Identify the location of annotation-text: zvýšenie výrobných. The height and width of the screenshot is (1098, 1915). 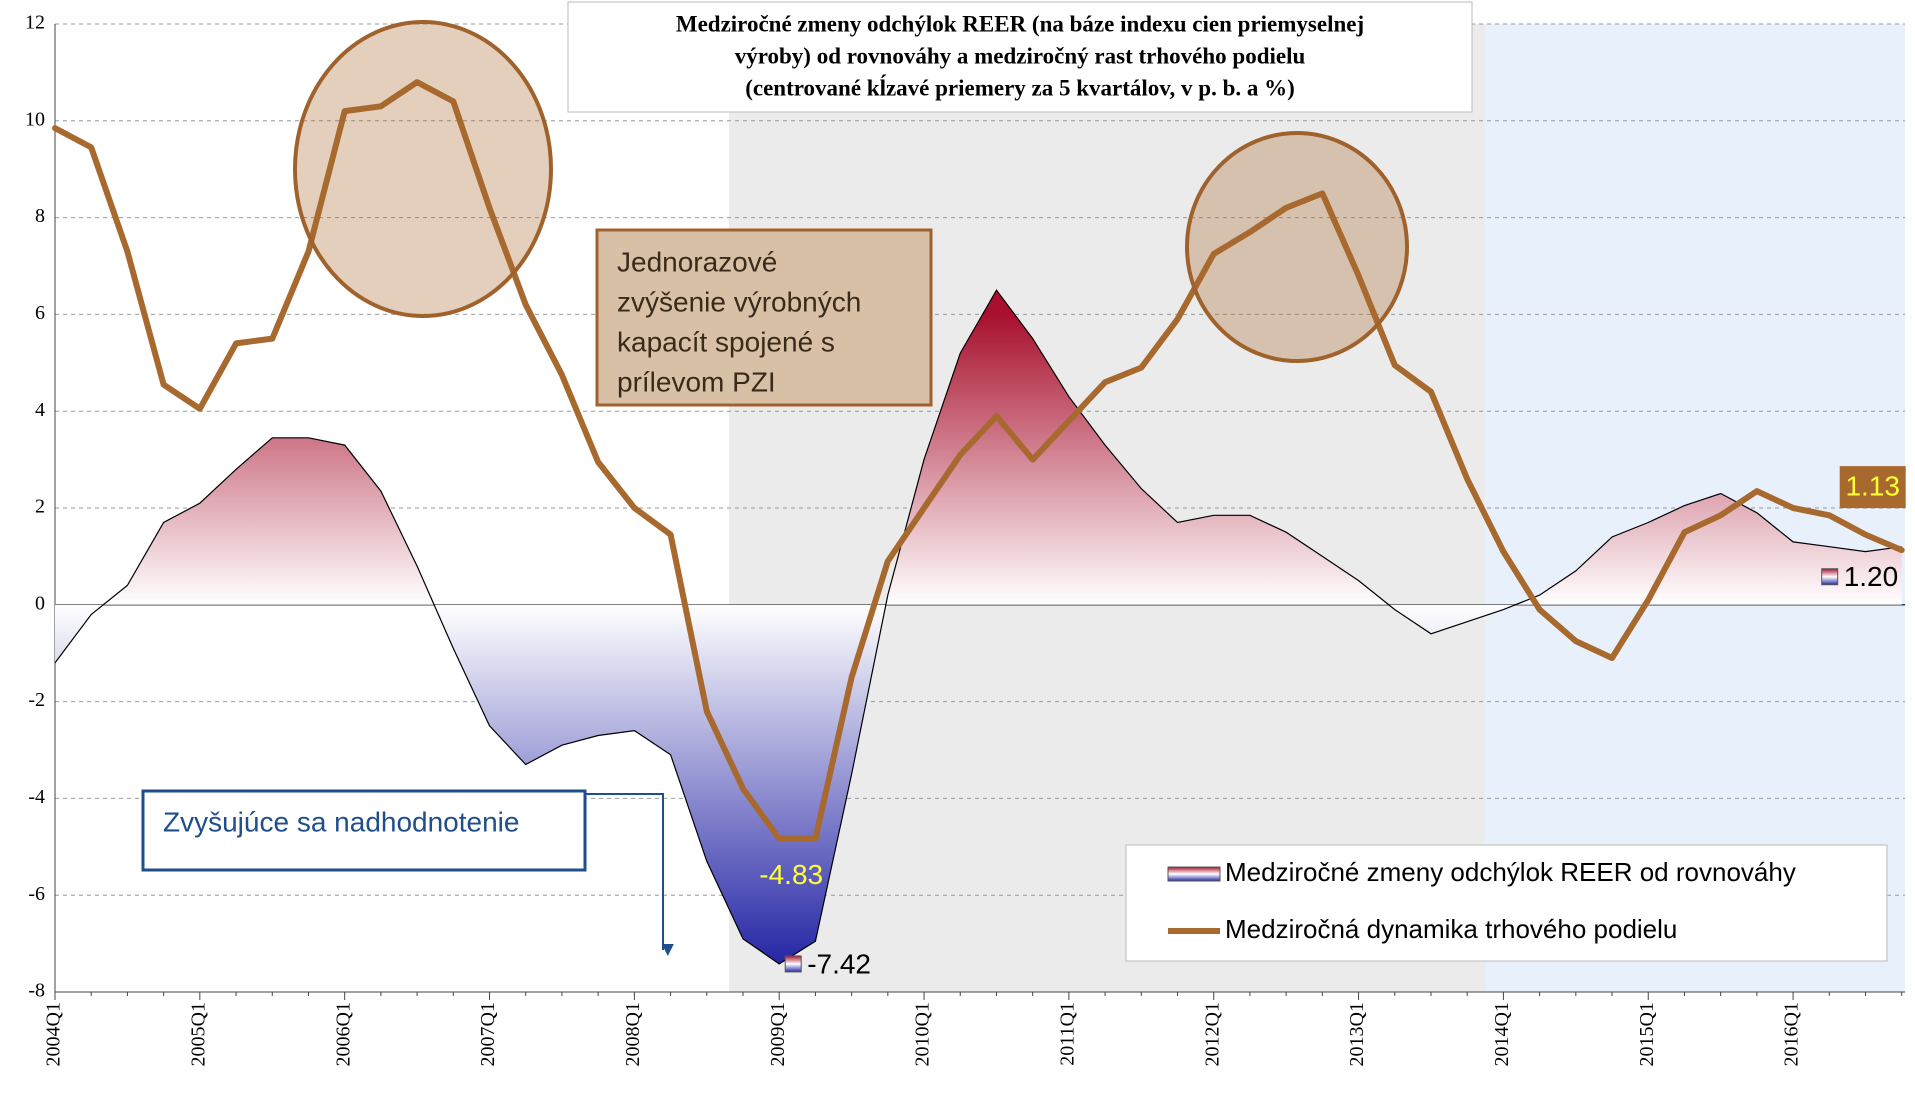
(739, 301).